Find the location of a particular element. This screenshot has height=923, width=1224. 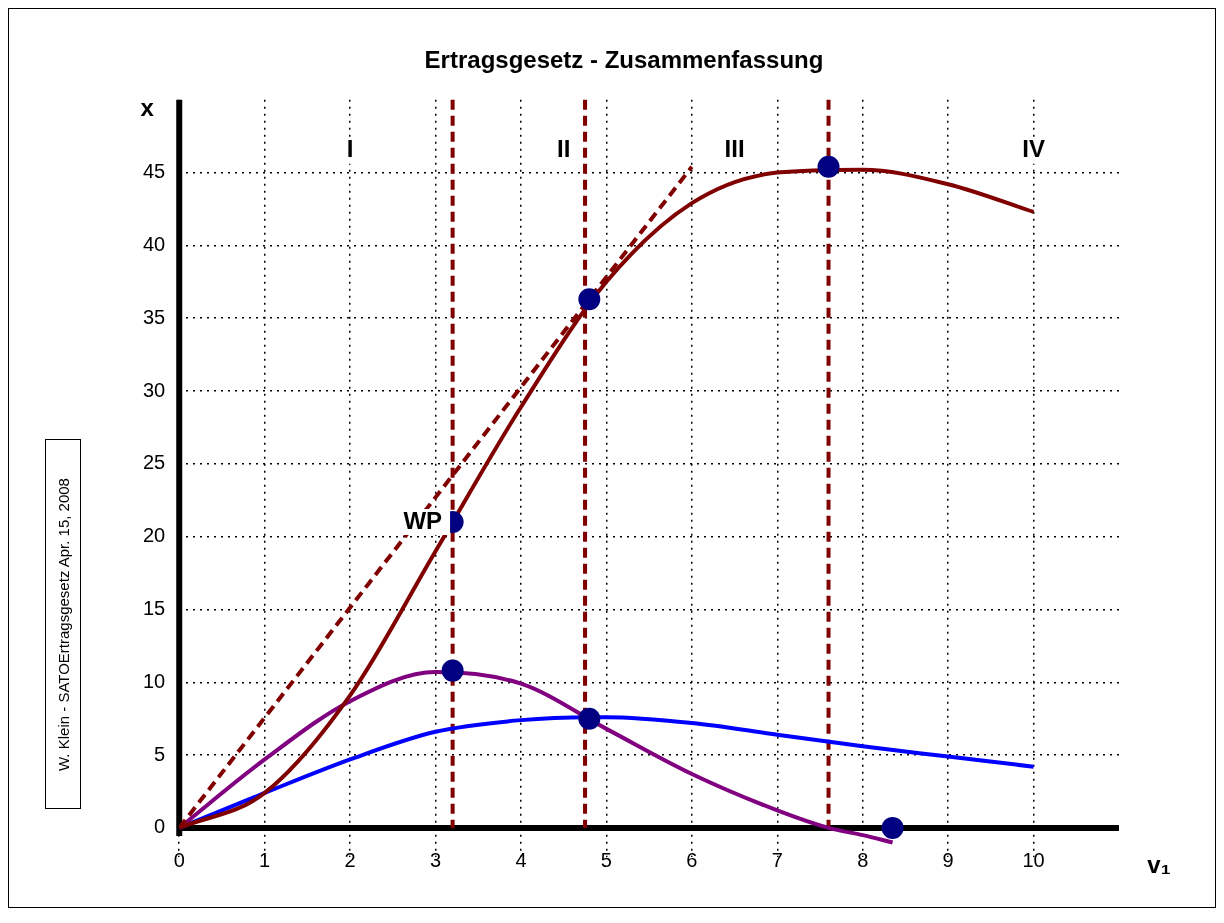

x-tick-label: 9 is located at coordinates (948, 860).